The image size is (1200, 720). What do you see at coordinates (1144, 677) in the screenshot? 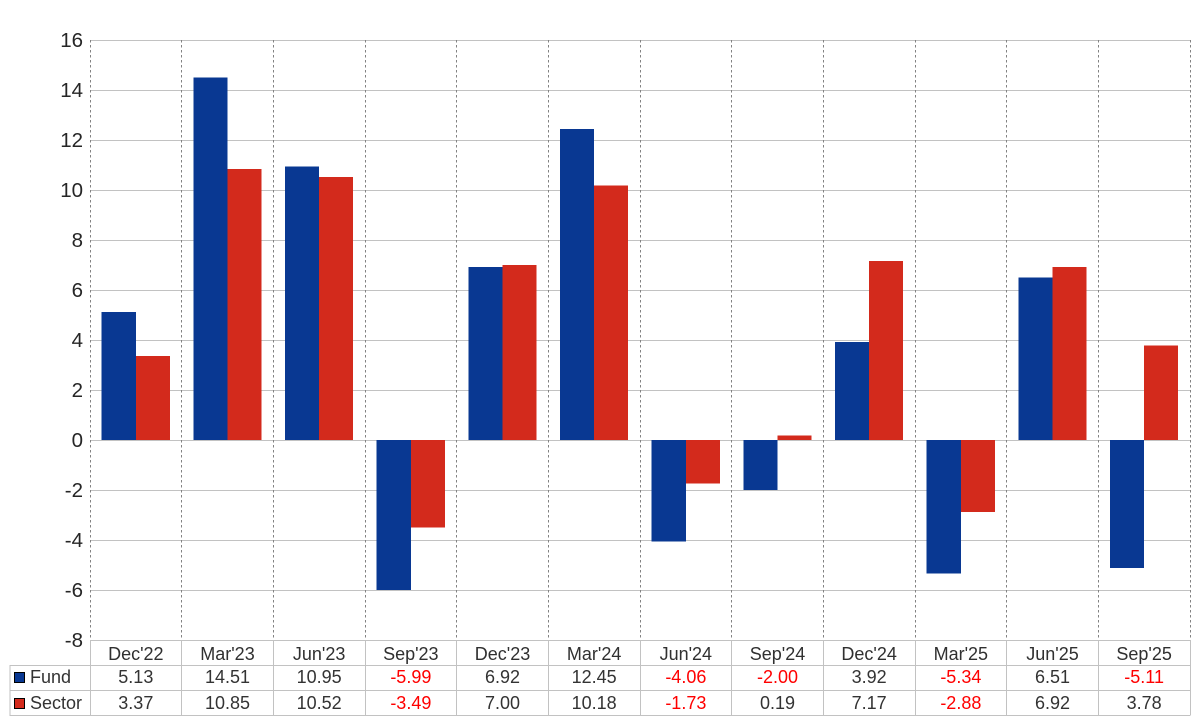
I see `table-value-fund-Sep'25: -5.11` at bounding box center [1144, 677].